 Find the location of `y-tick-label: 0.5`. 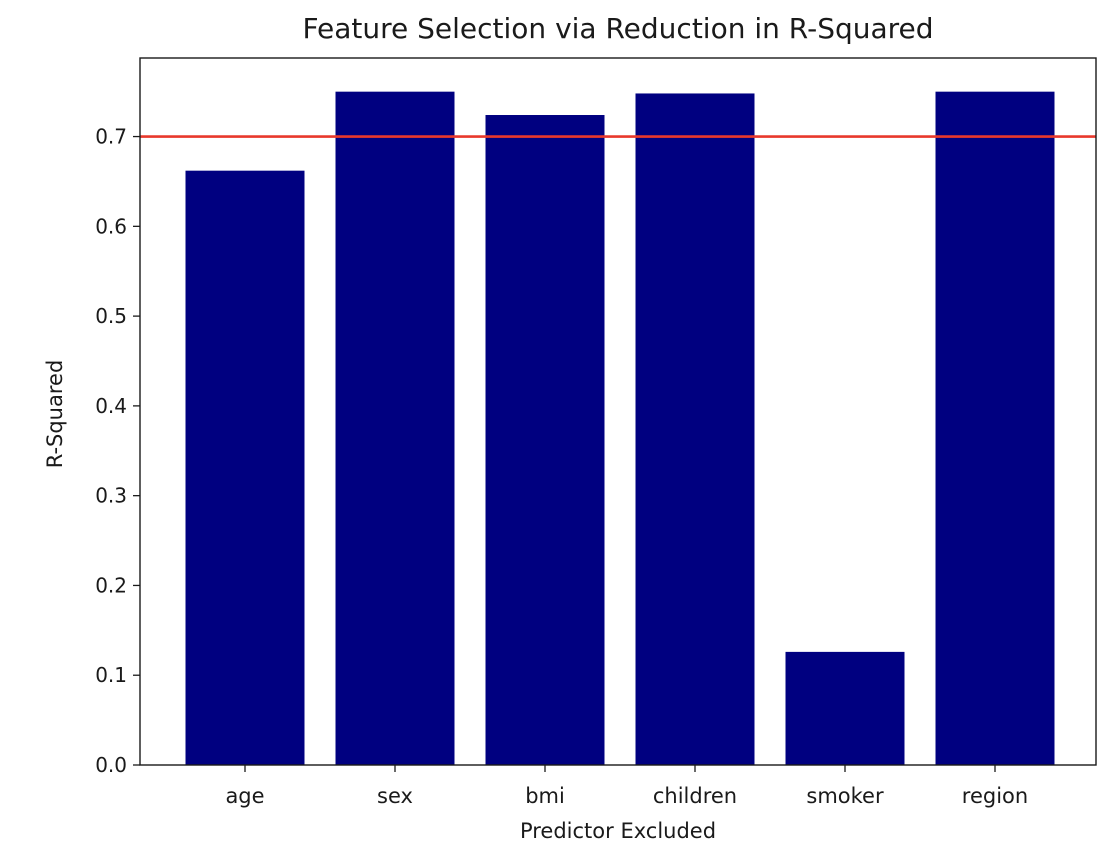

y-tick-label: 0.5 is located at coordinates (111, 316).